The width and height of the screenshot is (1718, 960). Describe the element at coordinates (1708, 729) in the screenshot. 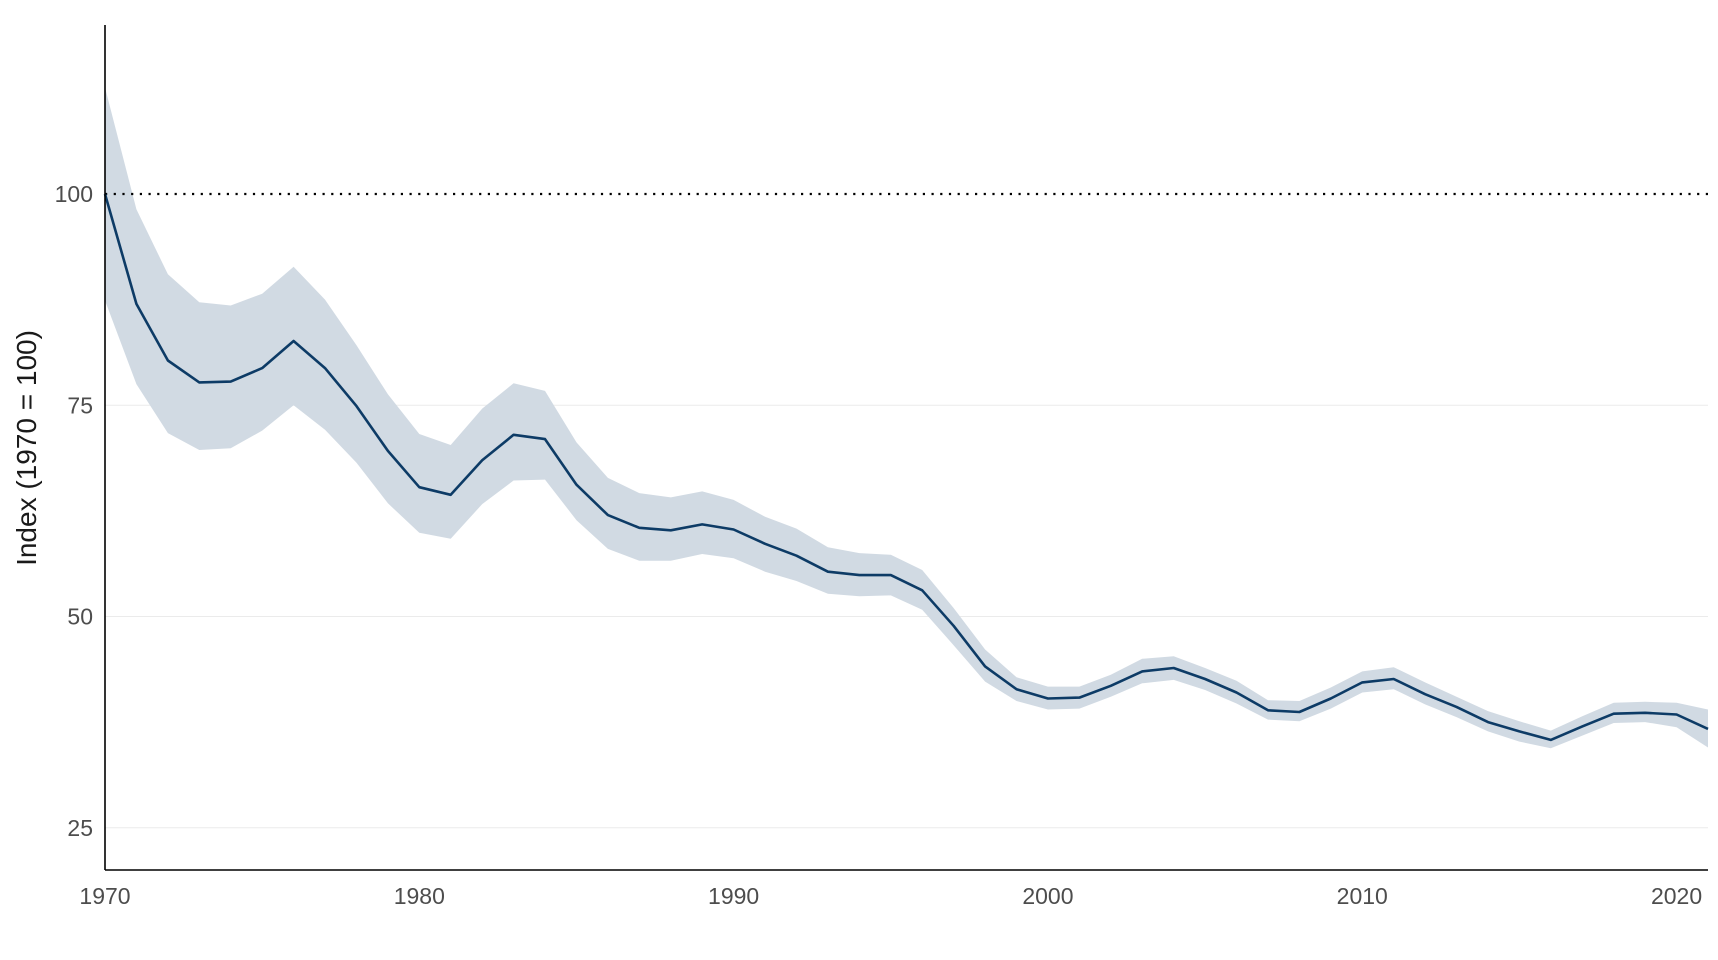

I see `data-point-2021` at that location.